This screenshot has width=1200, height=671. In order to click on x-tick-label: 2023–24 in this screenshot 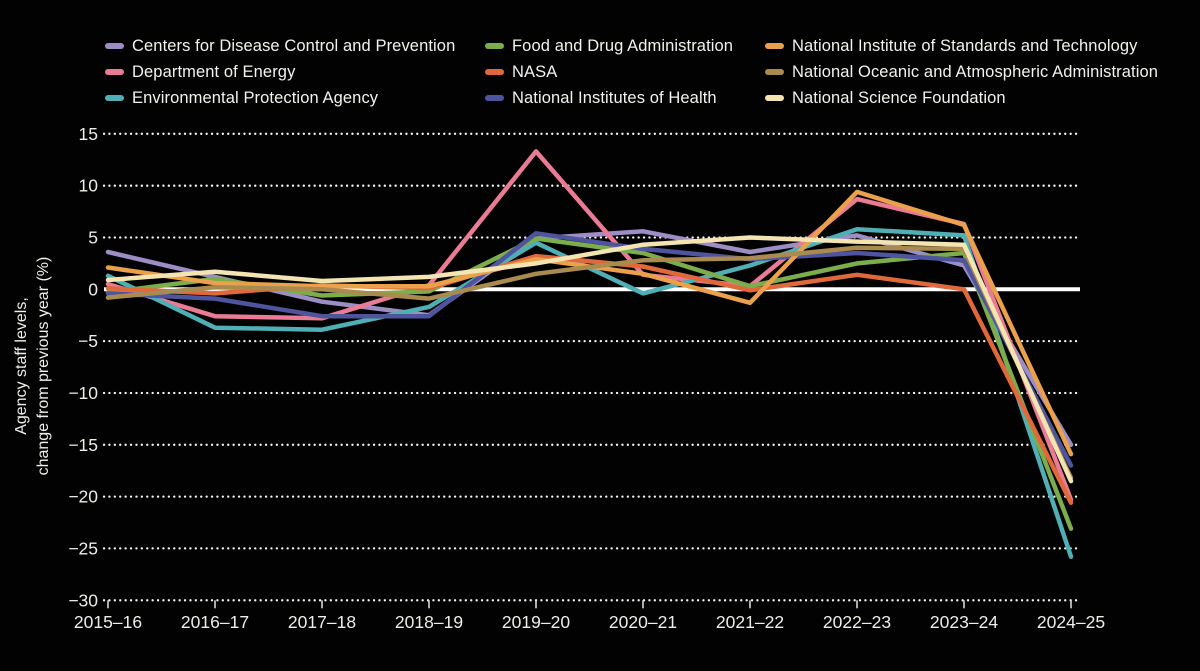, I will do `click(964, 622)`.